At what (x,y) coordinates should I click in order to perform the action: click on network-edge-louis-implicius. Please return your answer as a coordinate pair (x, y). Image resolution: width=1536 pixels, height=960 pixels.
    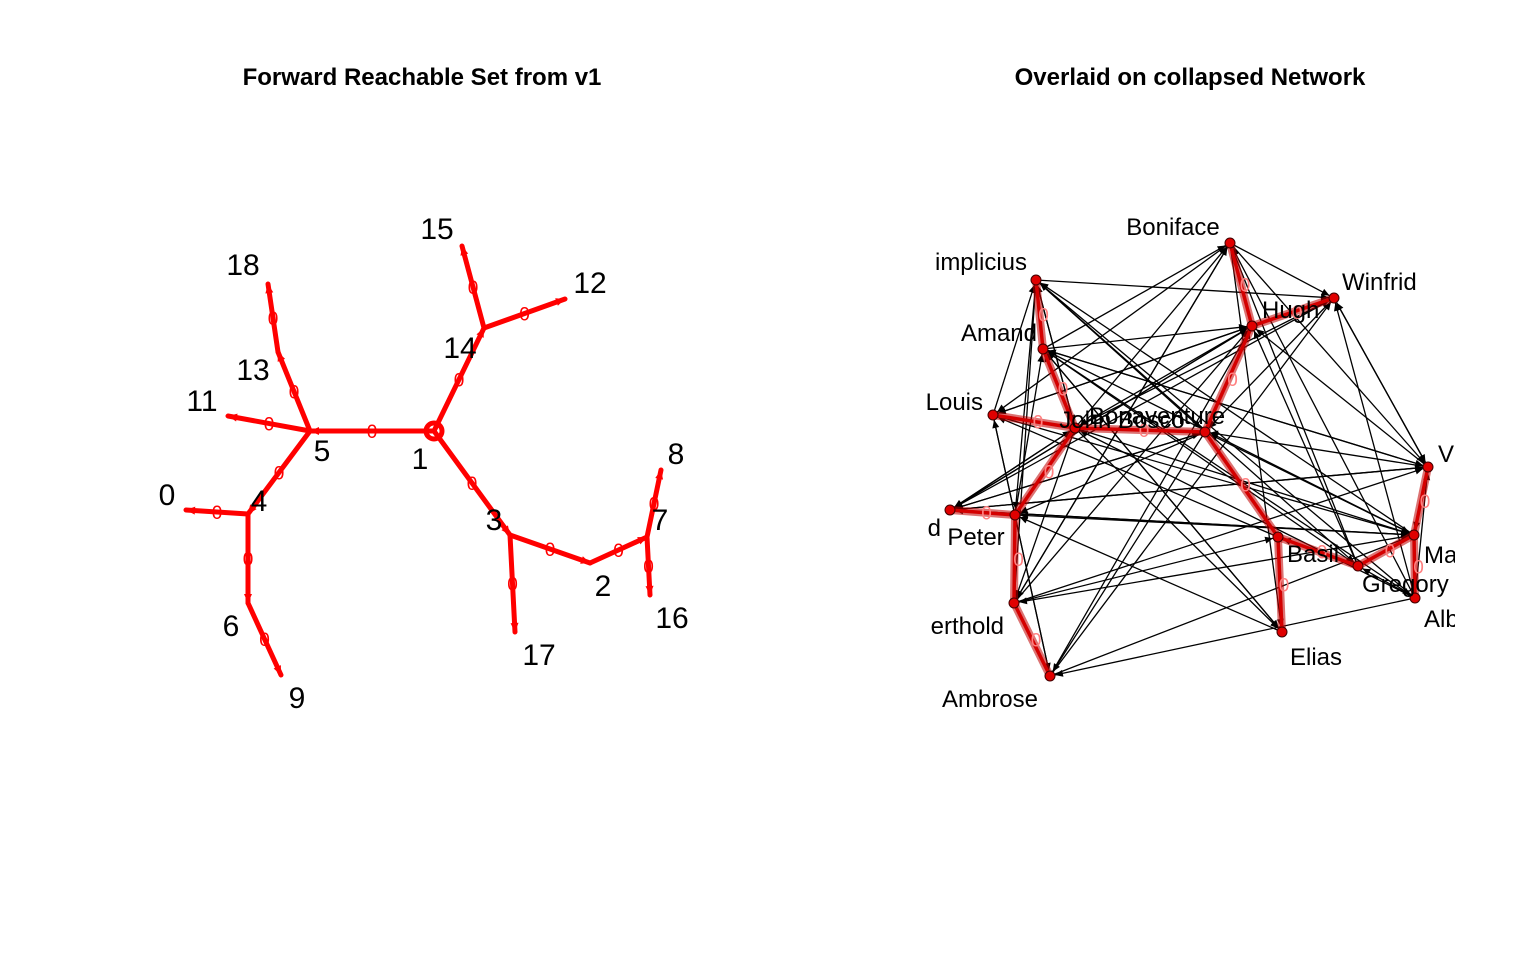
    Looking at the image, I should click on (1014, 350).